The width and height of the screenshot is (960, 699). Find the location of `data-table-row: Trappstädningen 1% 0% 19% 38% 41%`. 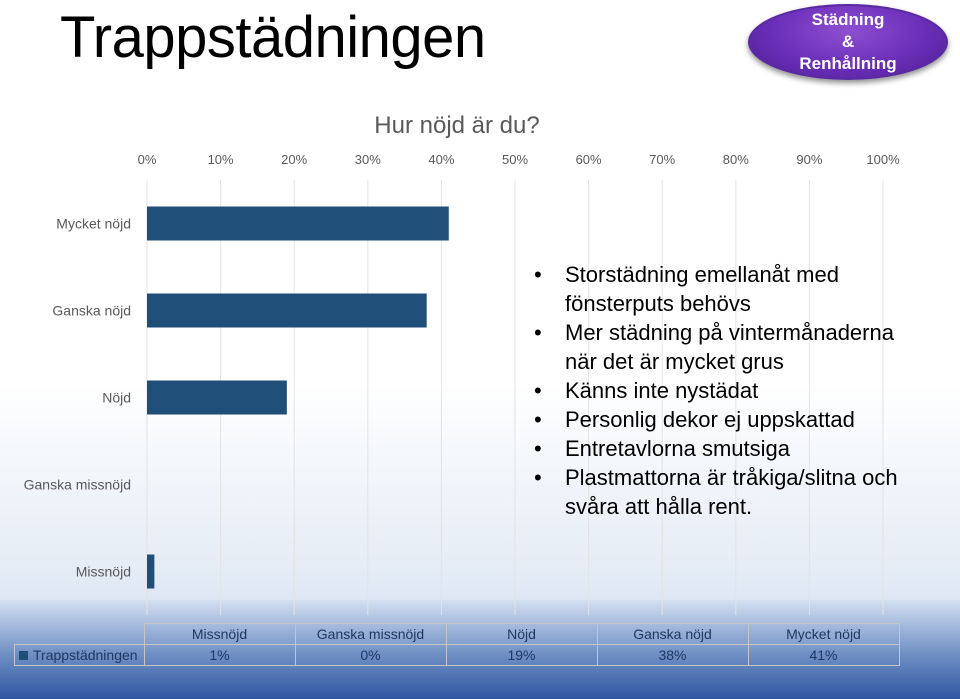

data-table-row: Trappstädningen 1% 0% 19% 38% 41% is located at coordinates (457, 655).